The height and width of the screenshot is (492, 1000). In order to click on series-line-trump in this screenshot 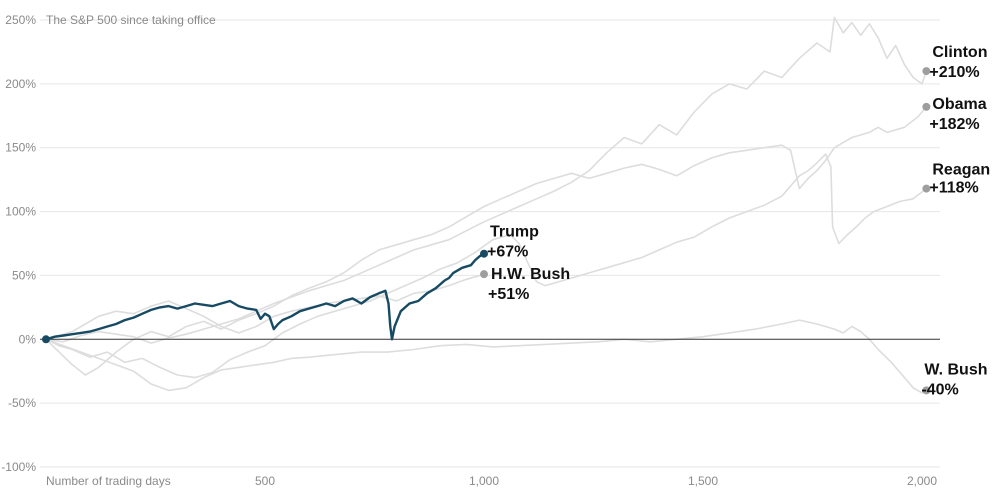, I will do `click(265, 296)`.